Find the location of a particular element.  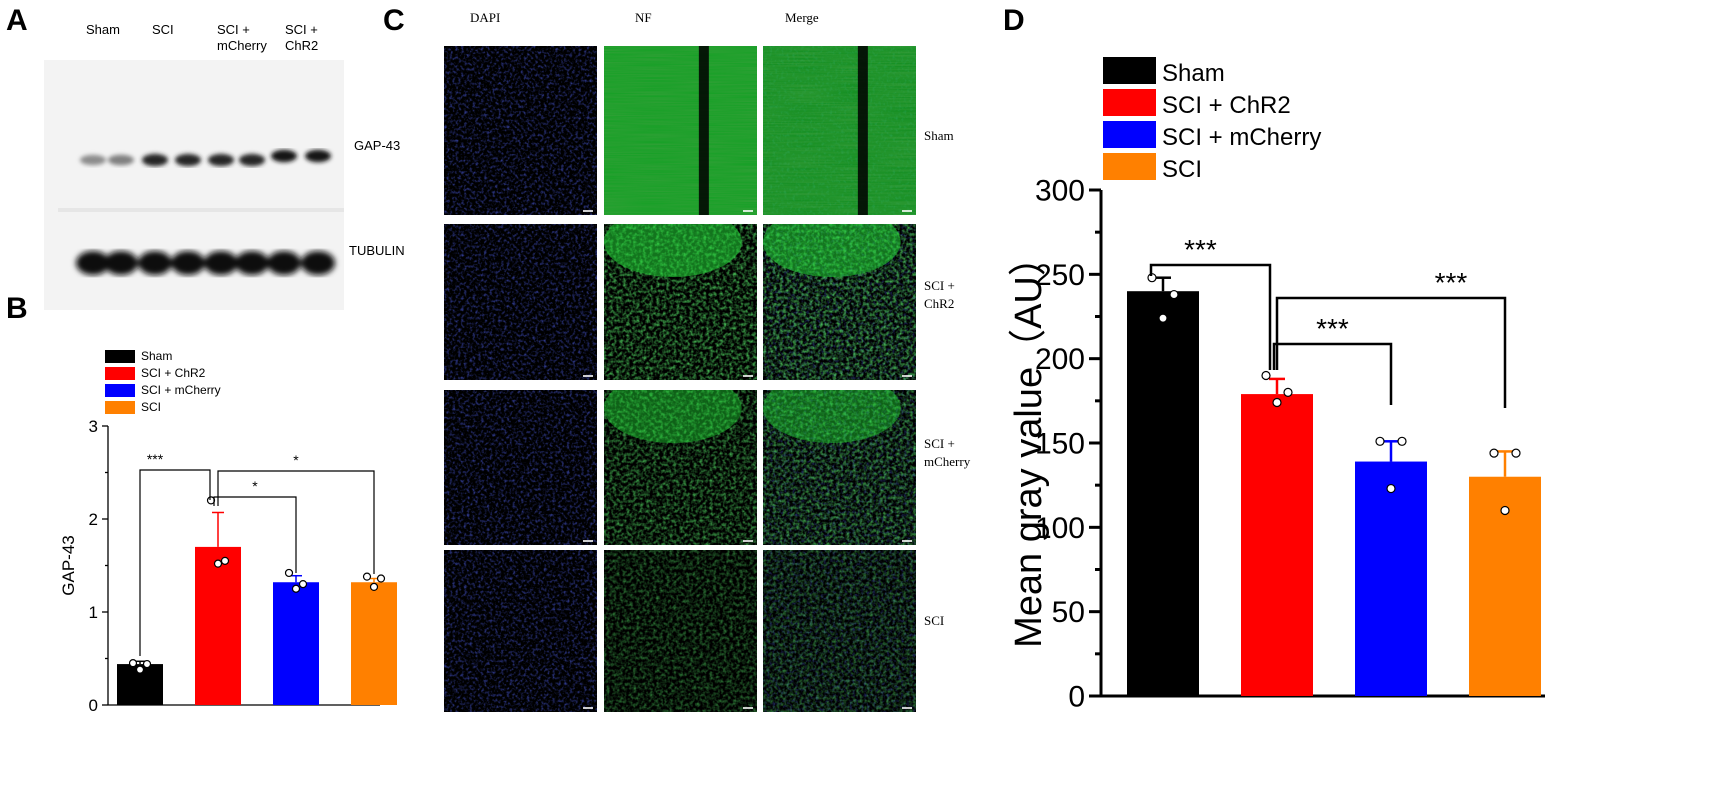

legend-label: SCI + mCherry is located at coordinates (181, 390).